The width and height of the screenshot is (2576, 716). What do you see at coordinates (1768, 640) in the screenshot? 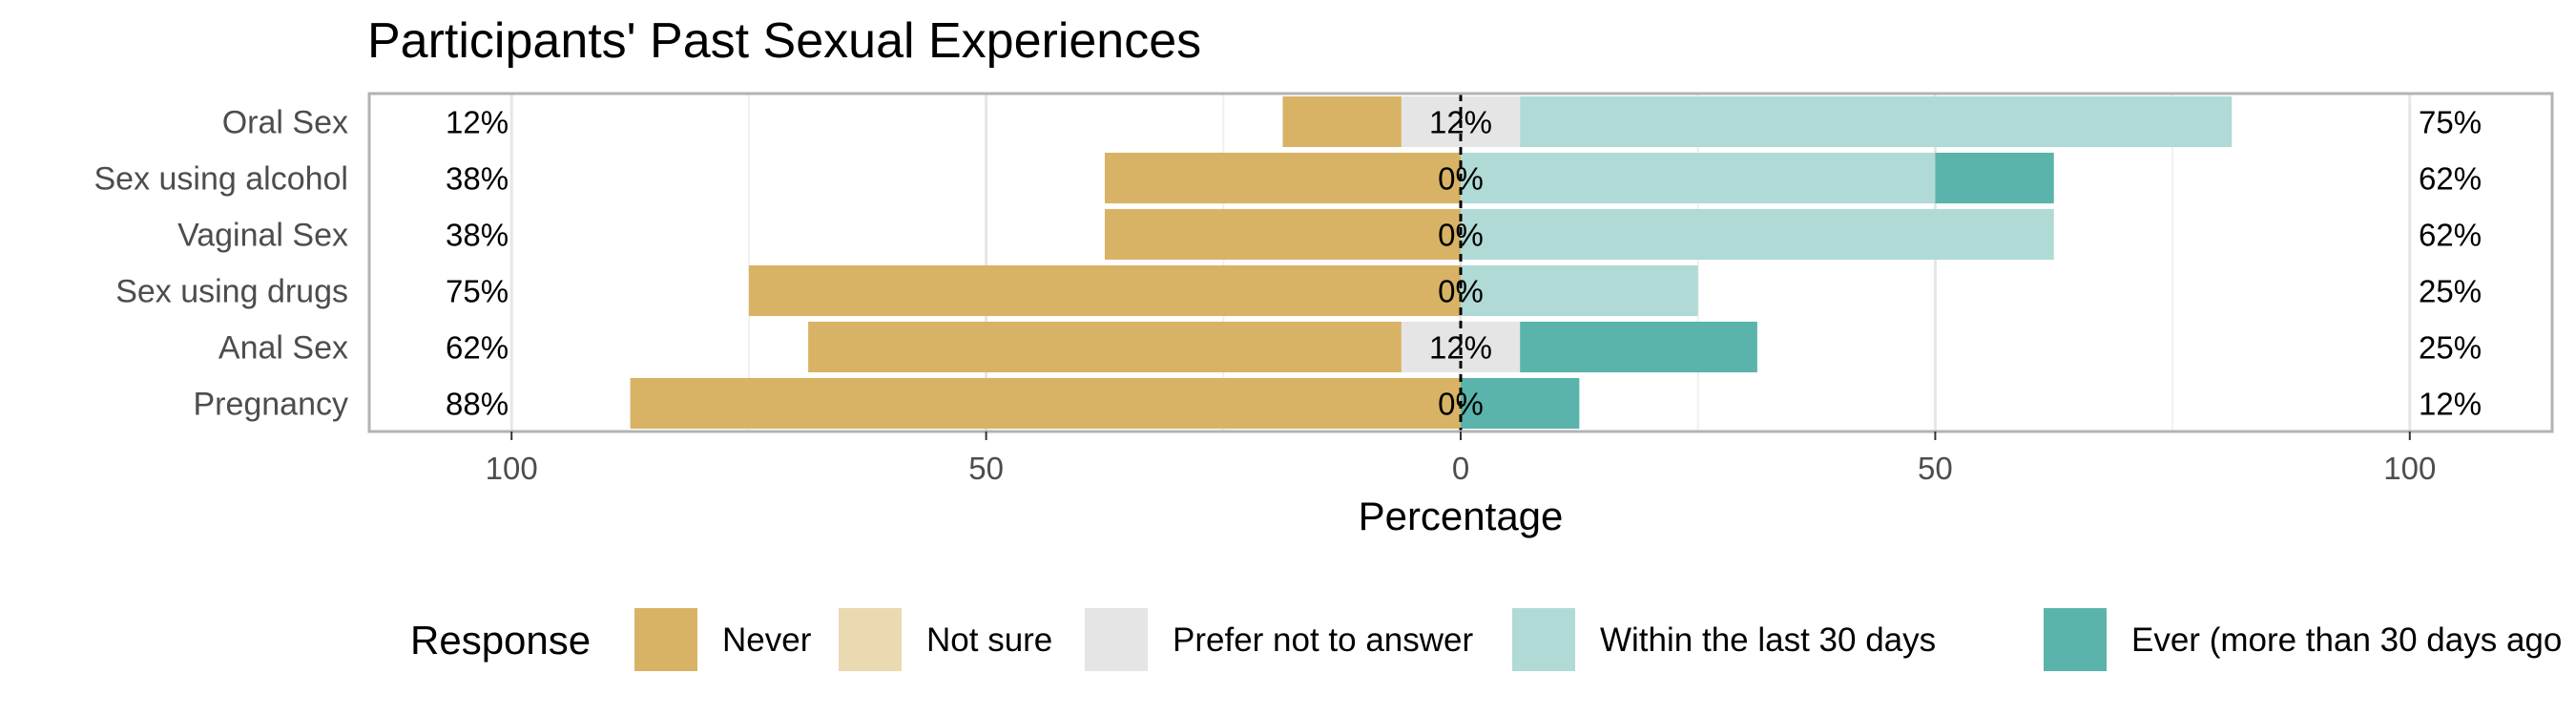
I see `legend-label: Within the last 30 days` at bounding box center [1768, 640].